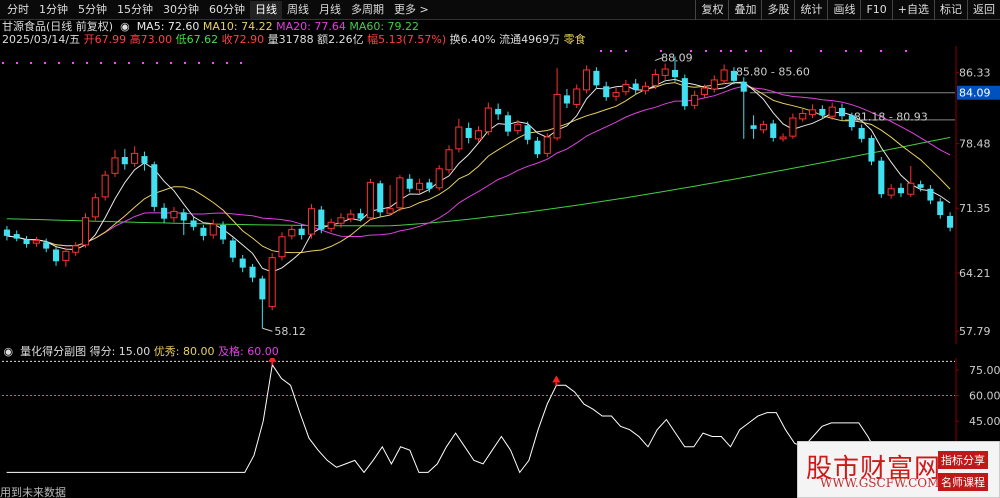 This screenshot has height=498, width=1000. What do you see at coordinates (330, 9) in the screenshot?
I see `tab-8: 月线` at bounding box center [330, 9].